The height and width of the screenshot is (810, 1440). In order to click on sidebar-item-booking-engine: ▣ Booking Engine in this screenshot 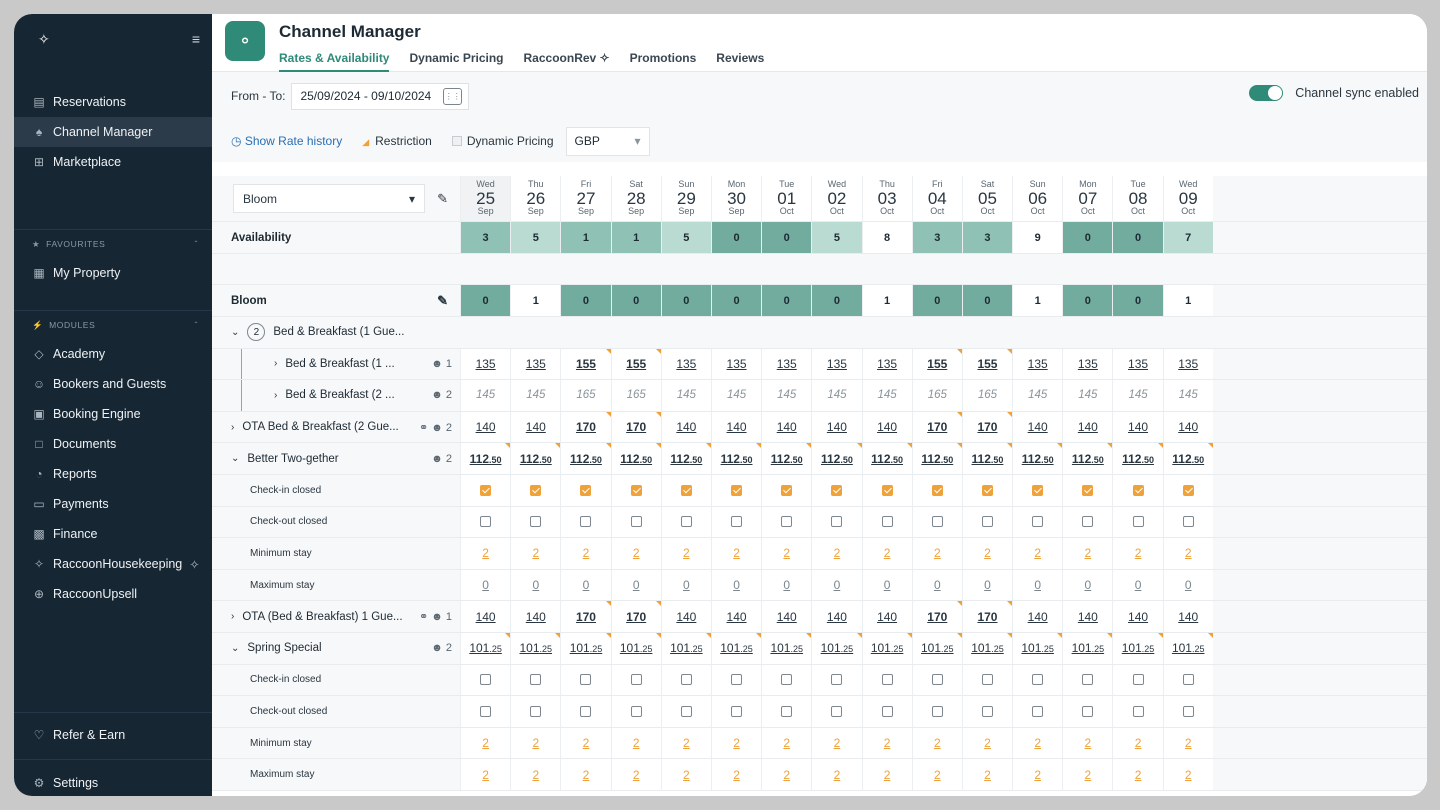, I will do `click(113, 414)`.